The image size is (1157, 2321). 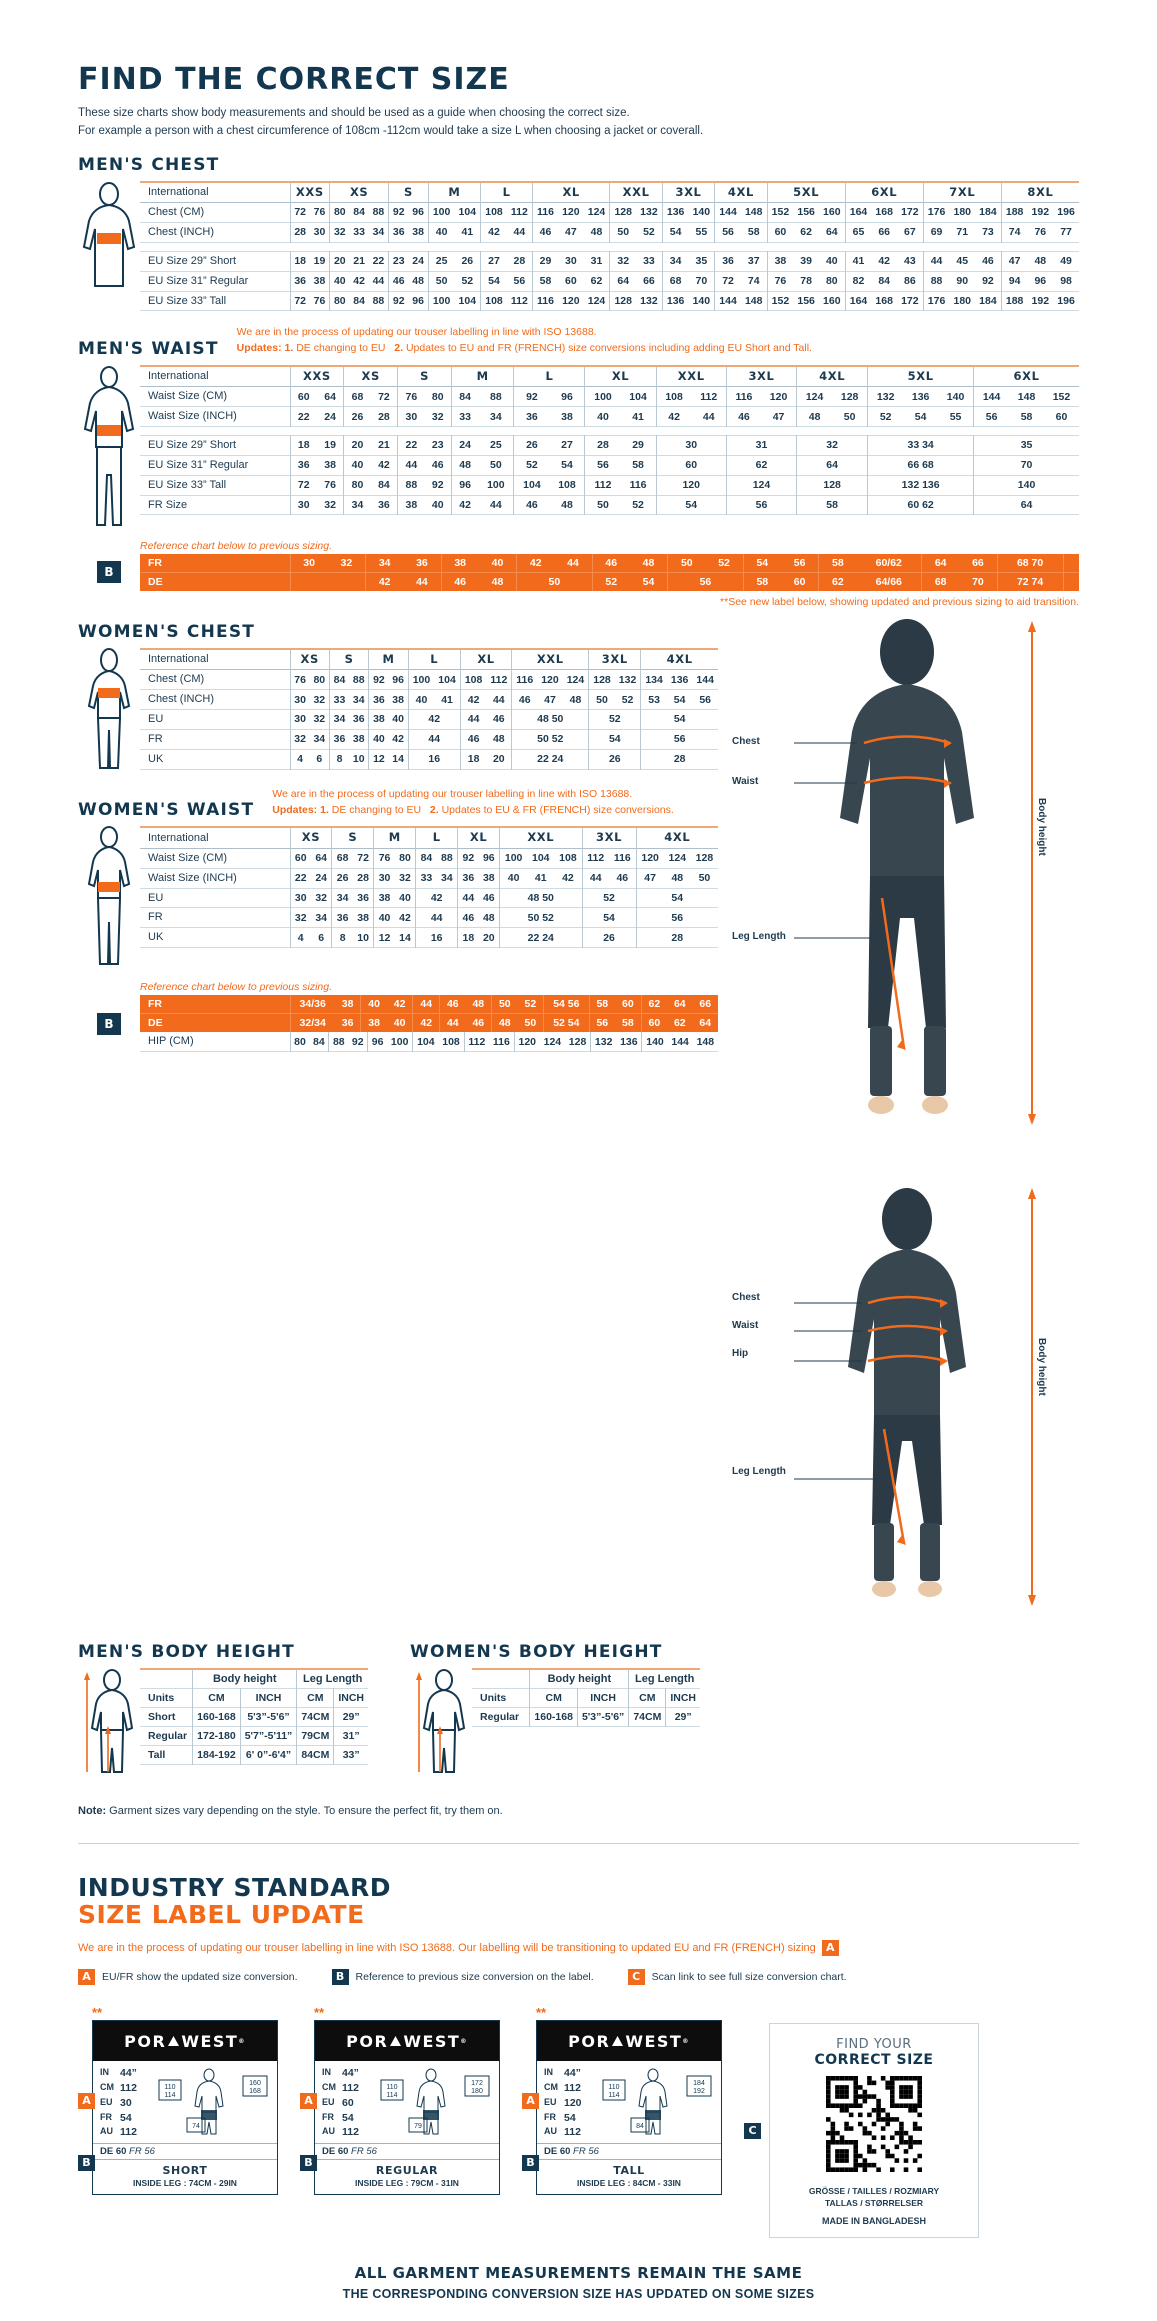 What do you see at coordinates (552, 1041) in the screenshot?
I see `cell: 124` at bounding box center [552, 1041].